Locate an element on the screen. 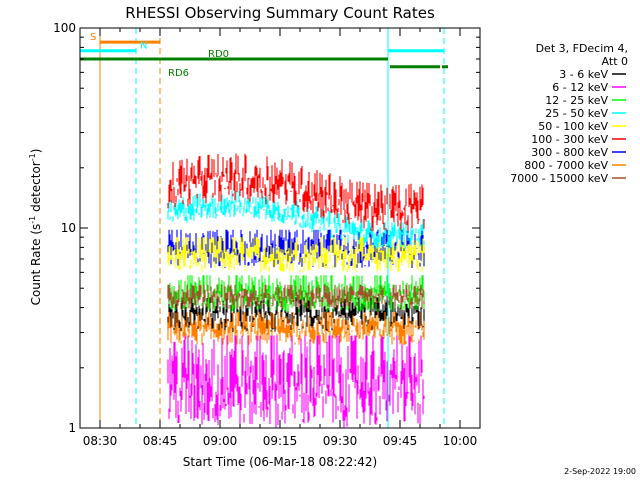 This screenshot has width=640, height=480. legend-entry-label: 6 - 12 keV is located at coordinates (580, 87).